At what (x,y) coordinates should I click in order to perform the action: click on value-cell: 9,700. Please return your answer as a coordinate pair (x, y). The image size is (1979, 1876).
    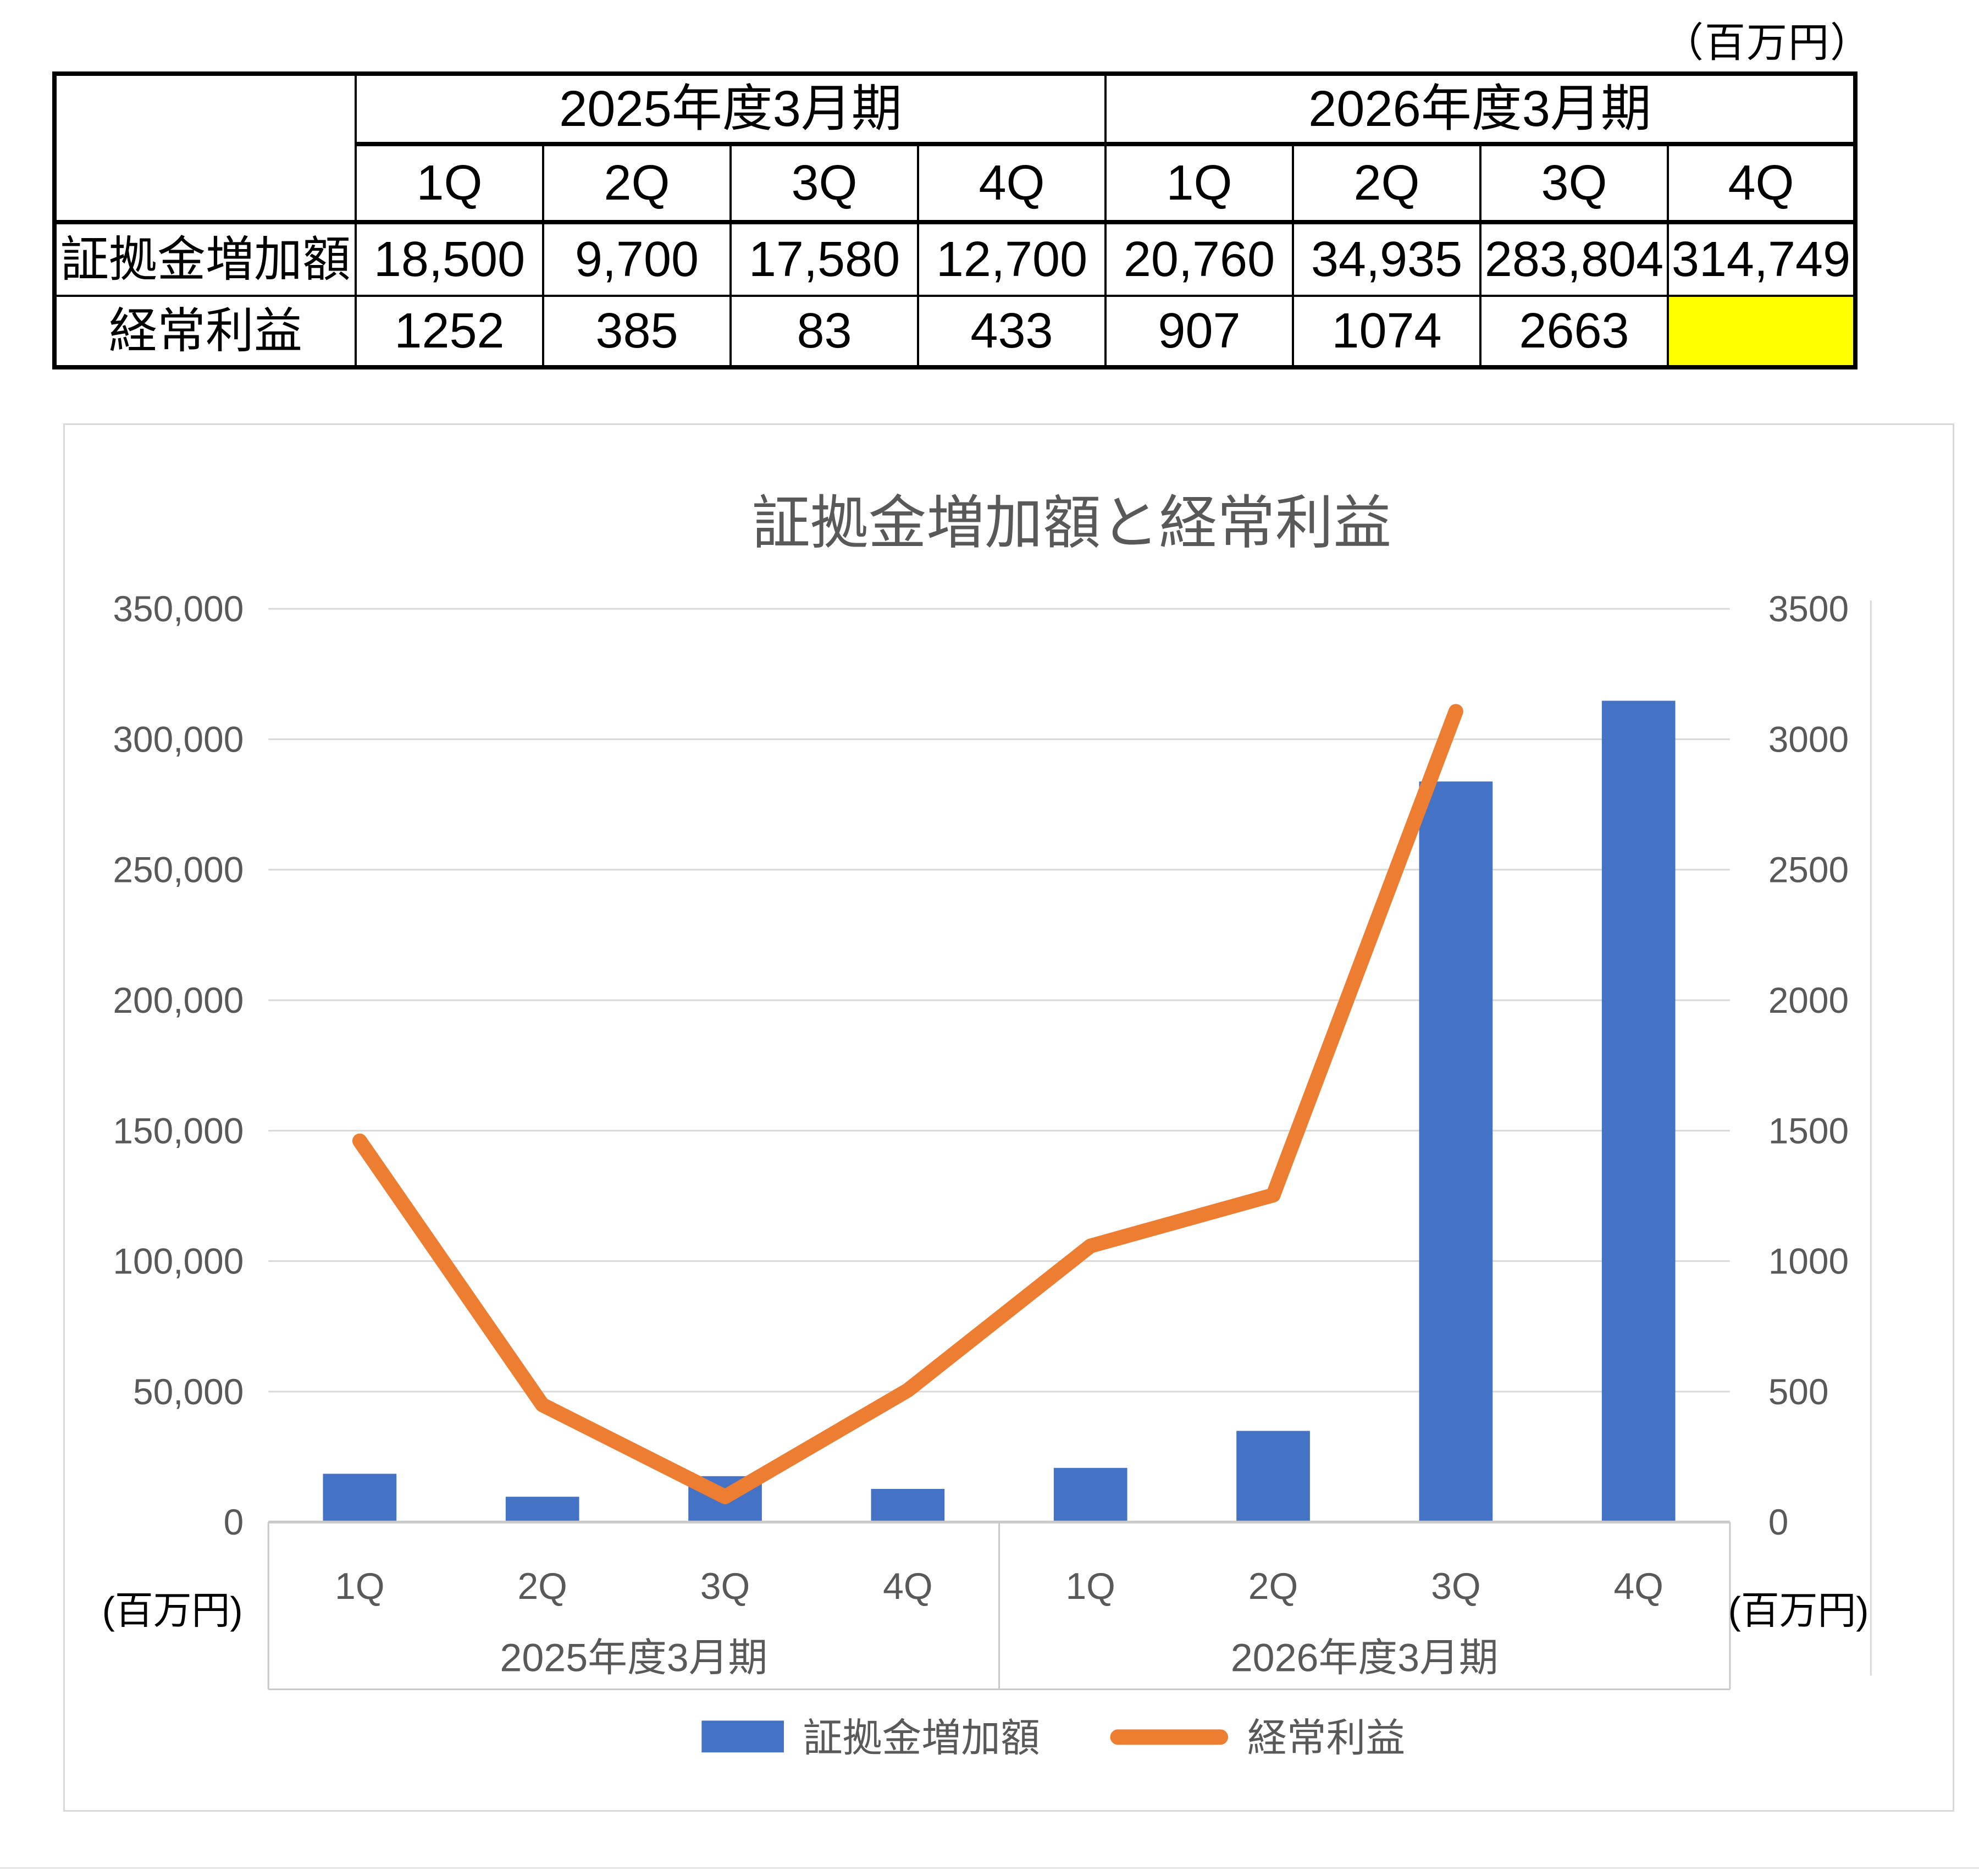
    Looking at the image, I should click on (637, 259).